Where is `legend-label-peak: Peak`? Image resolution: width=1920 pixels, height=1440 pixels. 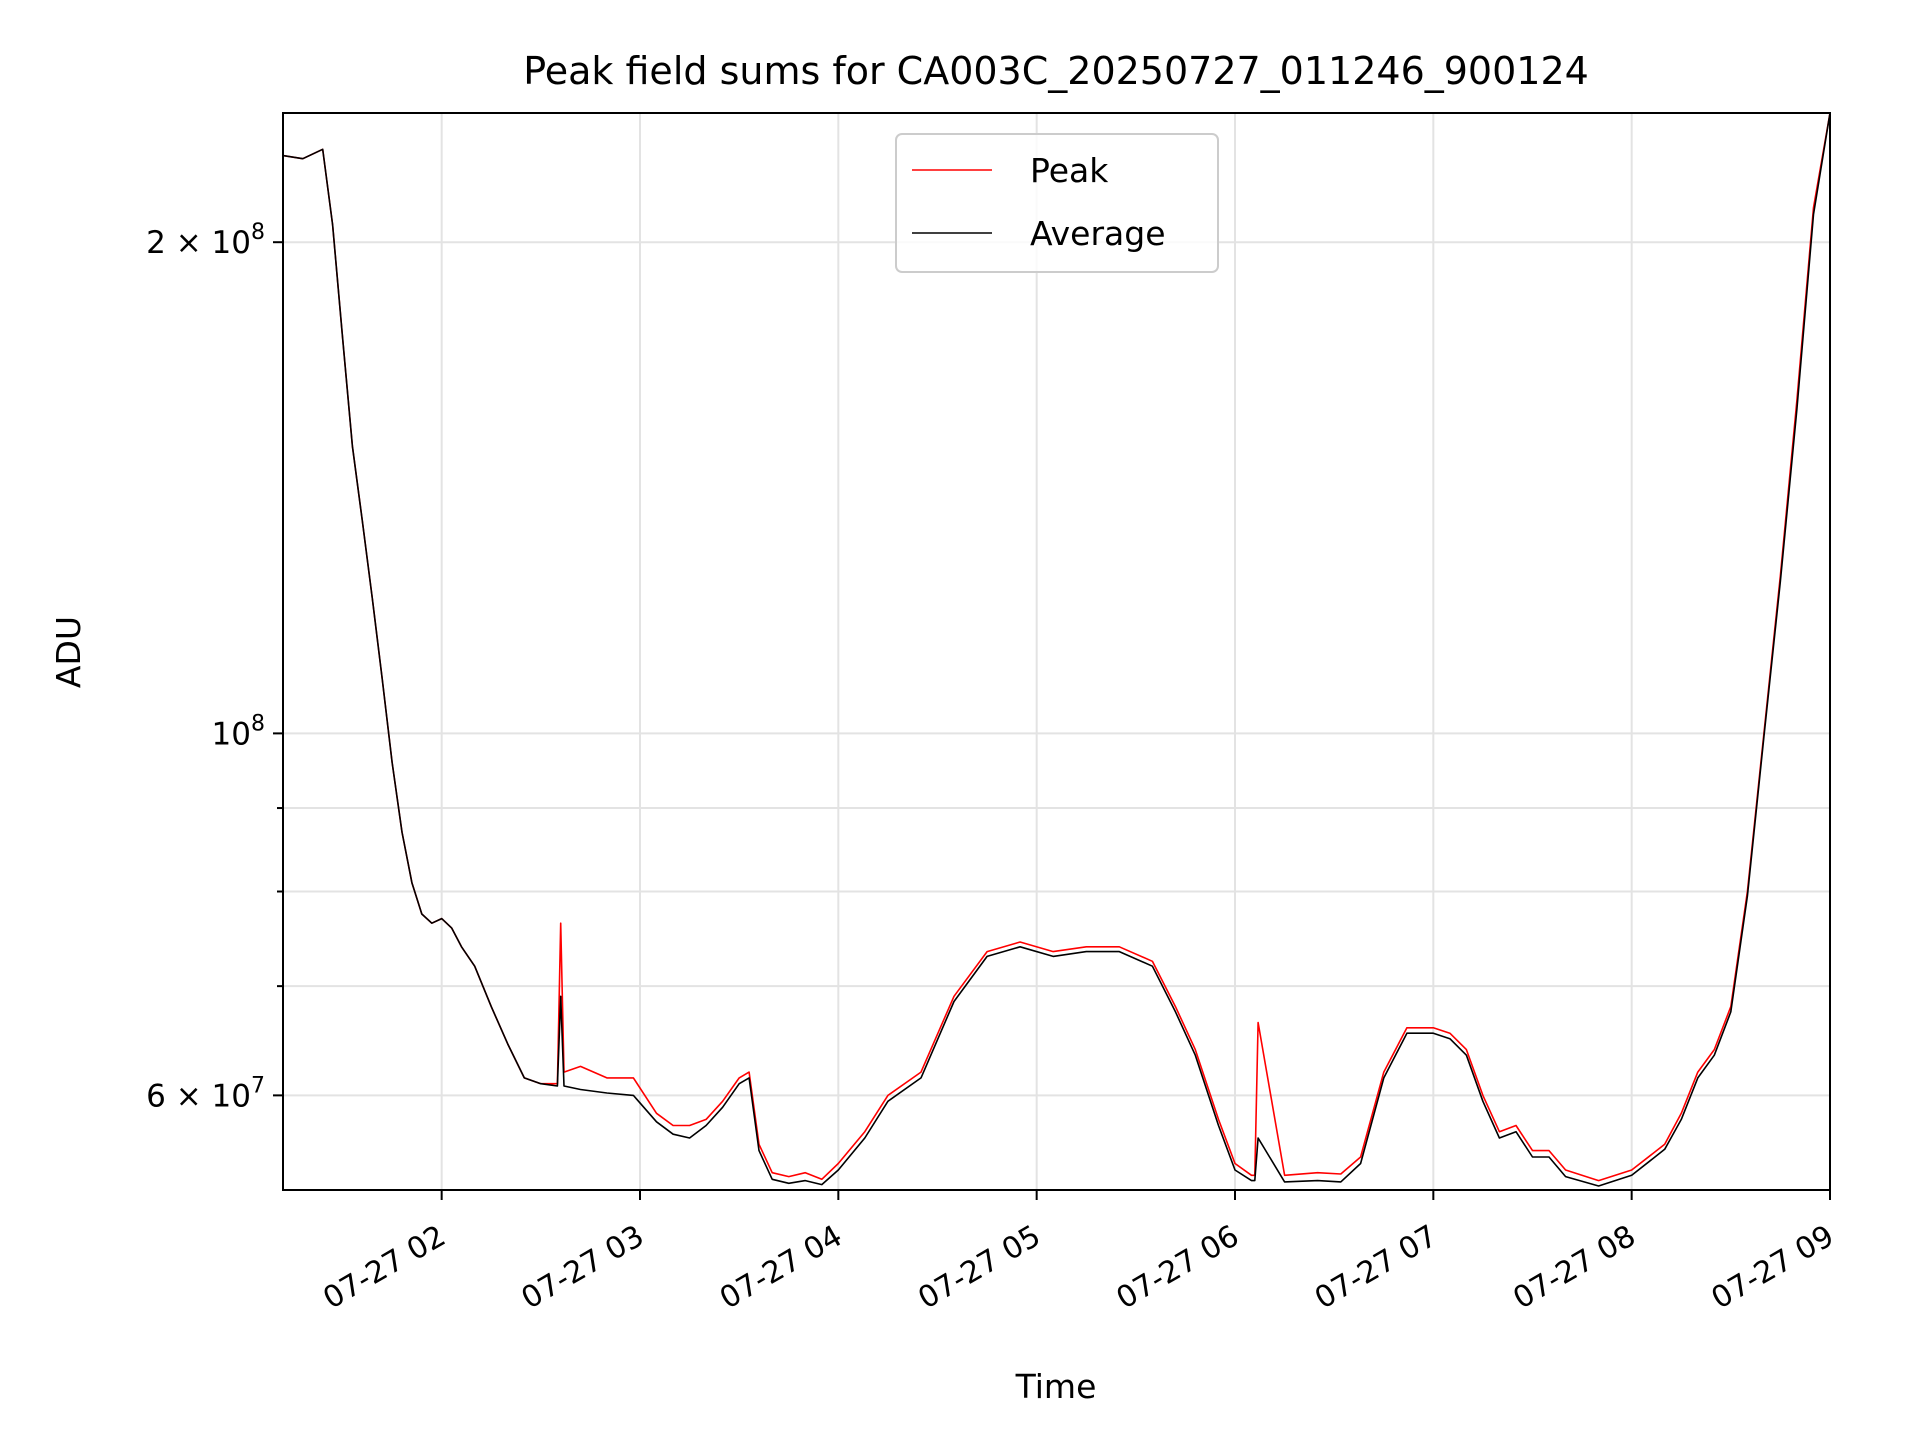
legend-label-peak: Peak is located at coordinates (1069, 170).